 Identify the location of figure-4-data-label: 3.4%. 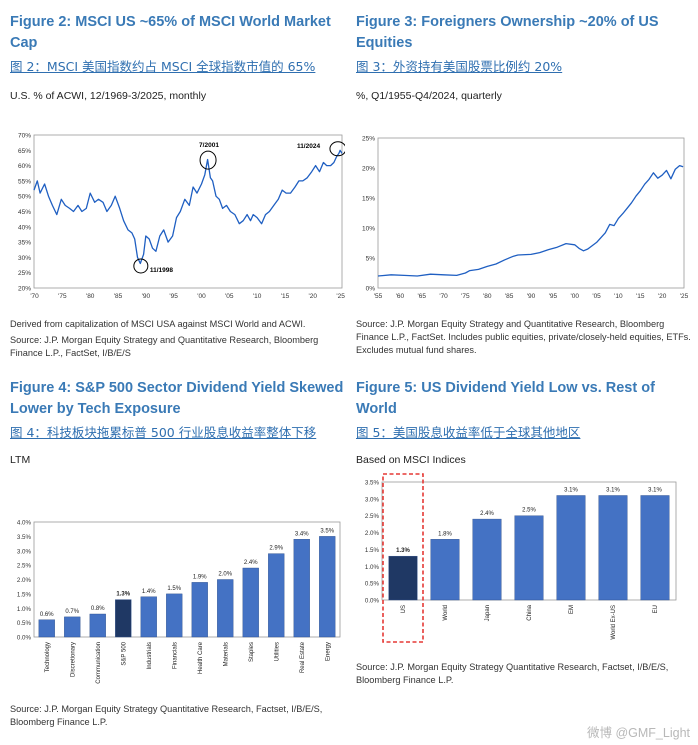
(302, 534).